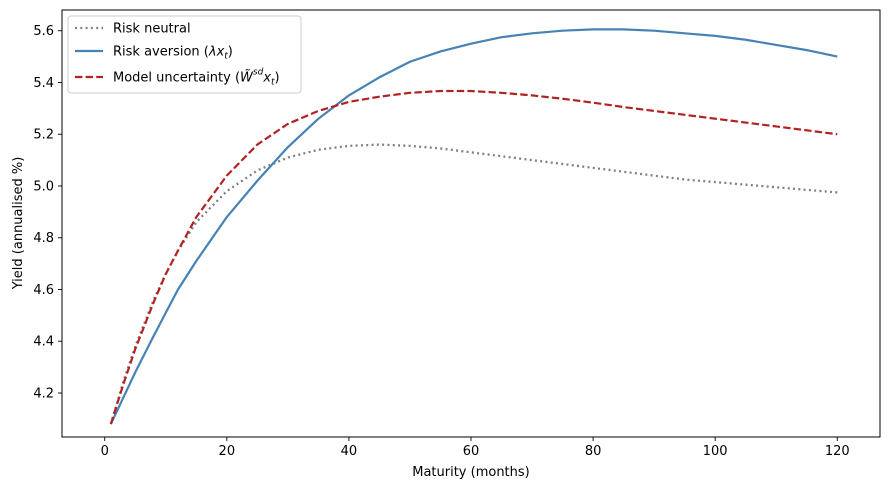 Image resolution: width=889 pixels, height=490 pixels. What do you see at coordinates (43, 394) in the screenshot?
I see `y-tick-label: 4.2` at bounding box center [43, 394].